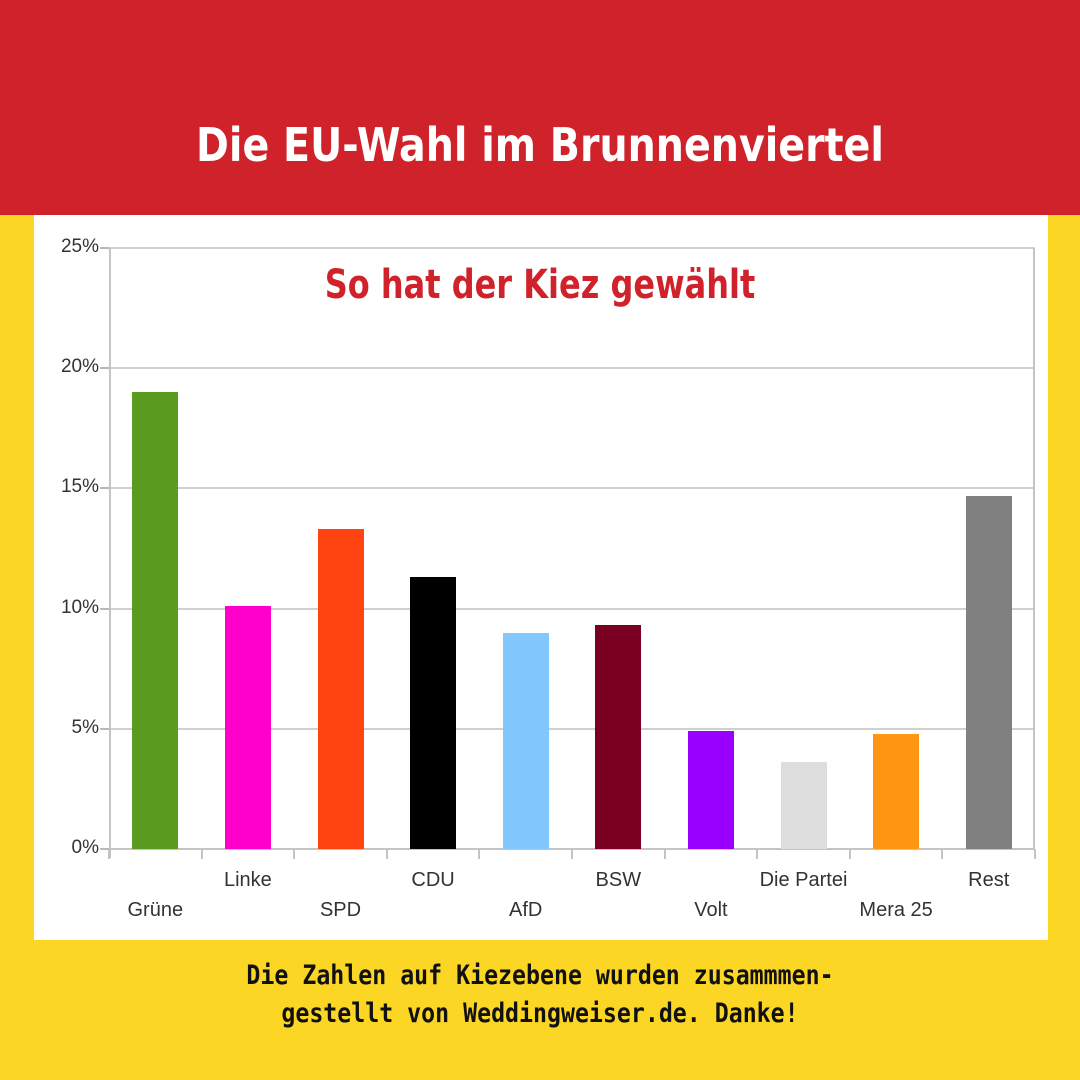 The height and width of the screenshot is (1080, 1080). Describe the element at coordinates (110, 553) in the screenshot. I see `y-axis` at that location.